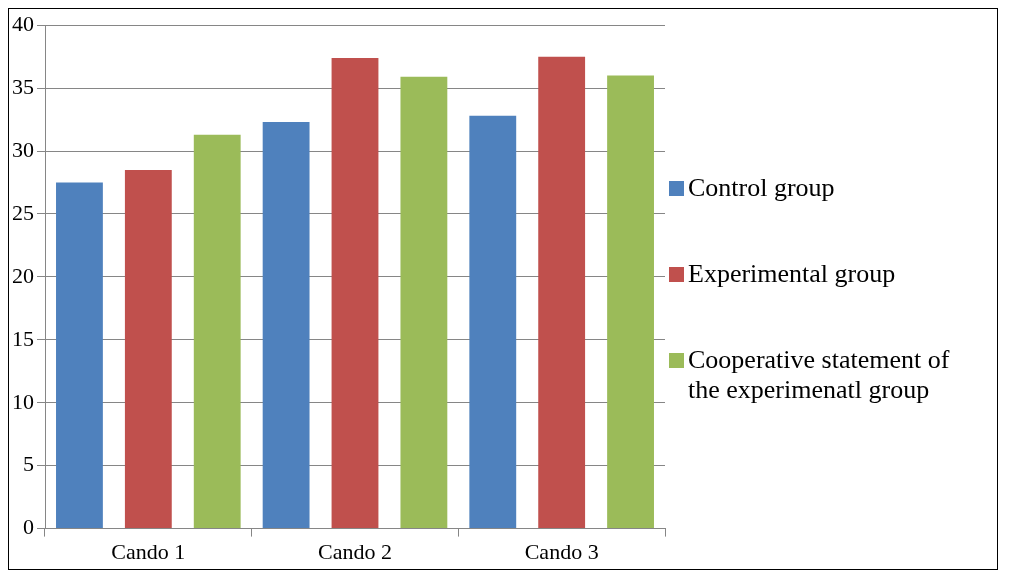 The width and height of the screenshot is (1012, 582). I want to click on x-tick-label: Cando 2, so click(355, 551).